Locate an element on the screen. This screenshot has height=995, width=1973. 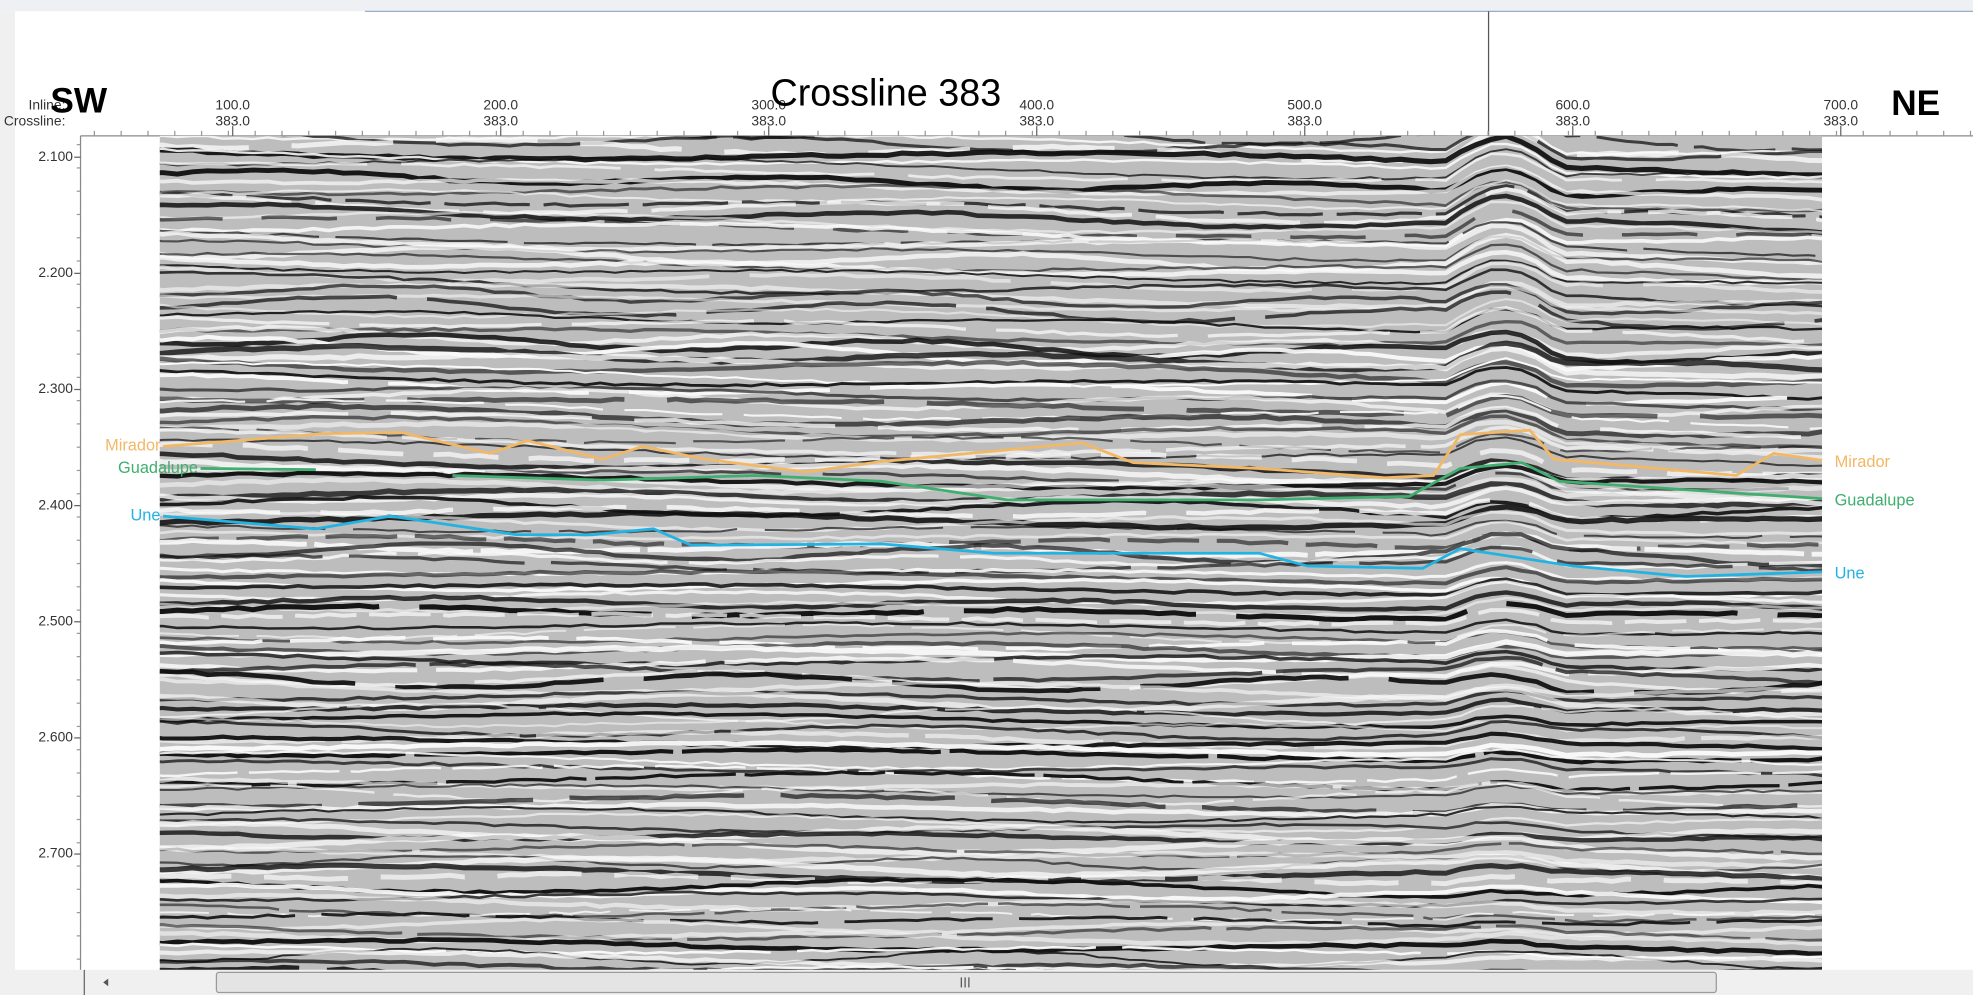
x-tick-label: 400.0 is located at coordinates (1036, 104).